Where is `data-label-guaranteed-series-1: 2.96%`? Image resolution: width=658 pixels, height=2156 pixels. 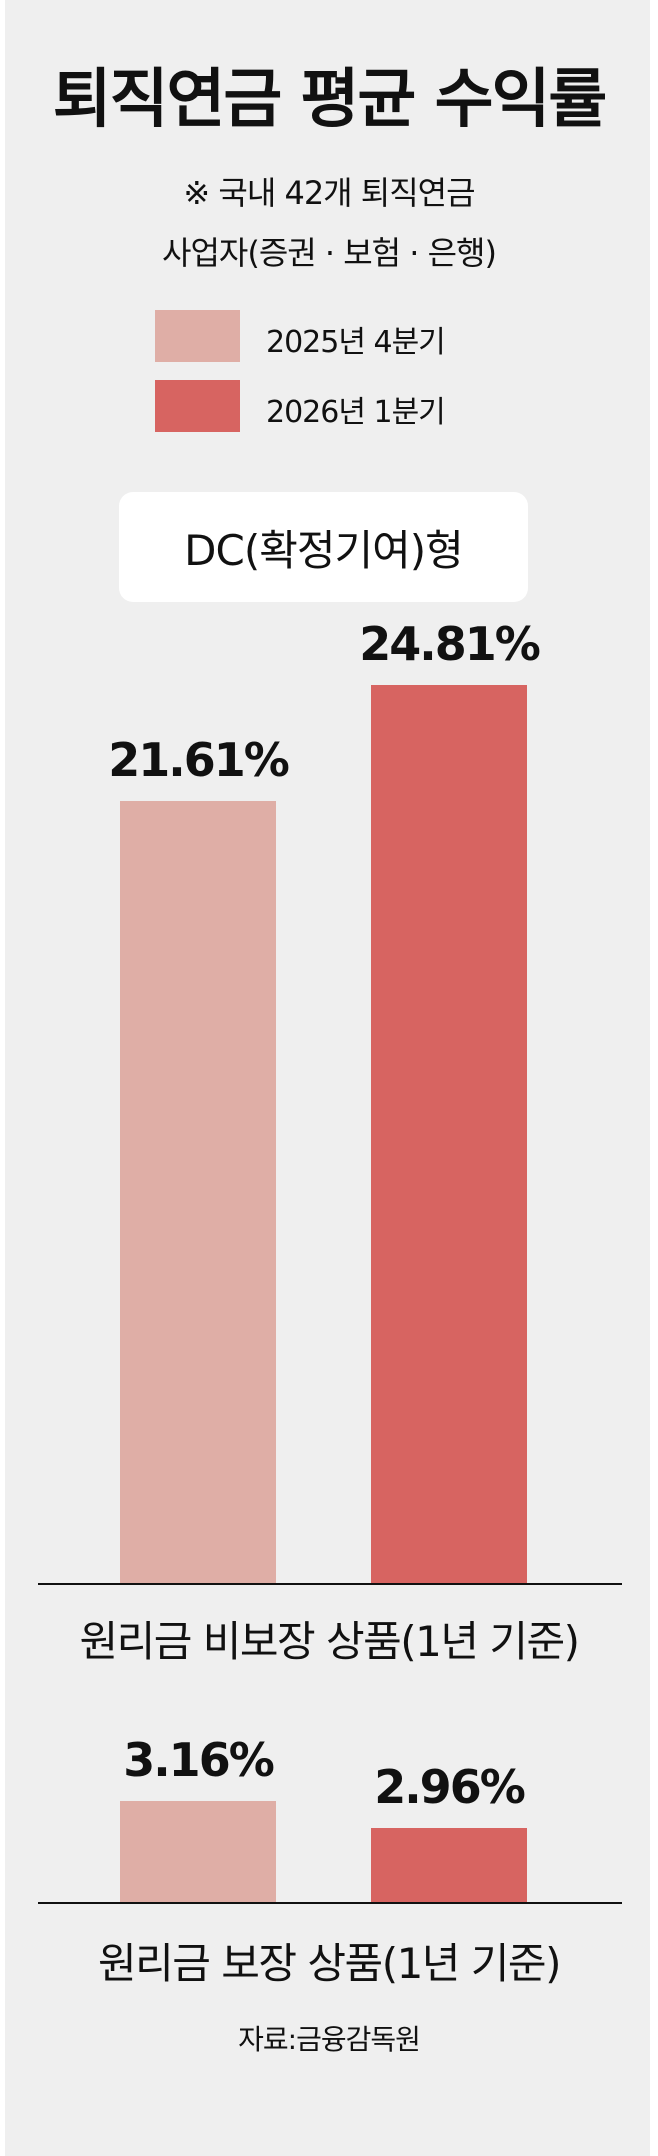 data-label-guaranteed-series-1: 2.96% is located at coordinates (450, 1786).